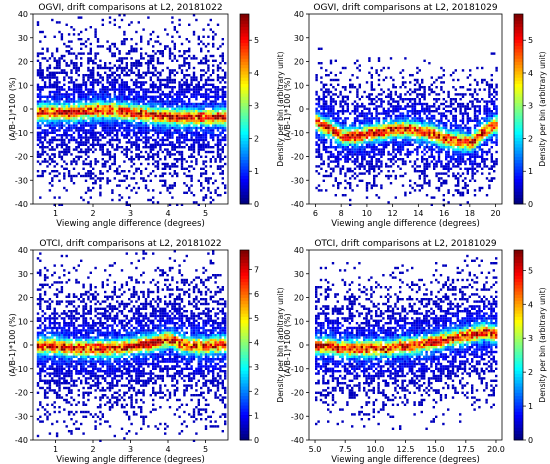 This screenshot has height=464, width=550. I want to click on colorbar-step, so click(244, 149).